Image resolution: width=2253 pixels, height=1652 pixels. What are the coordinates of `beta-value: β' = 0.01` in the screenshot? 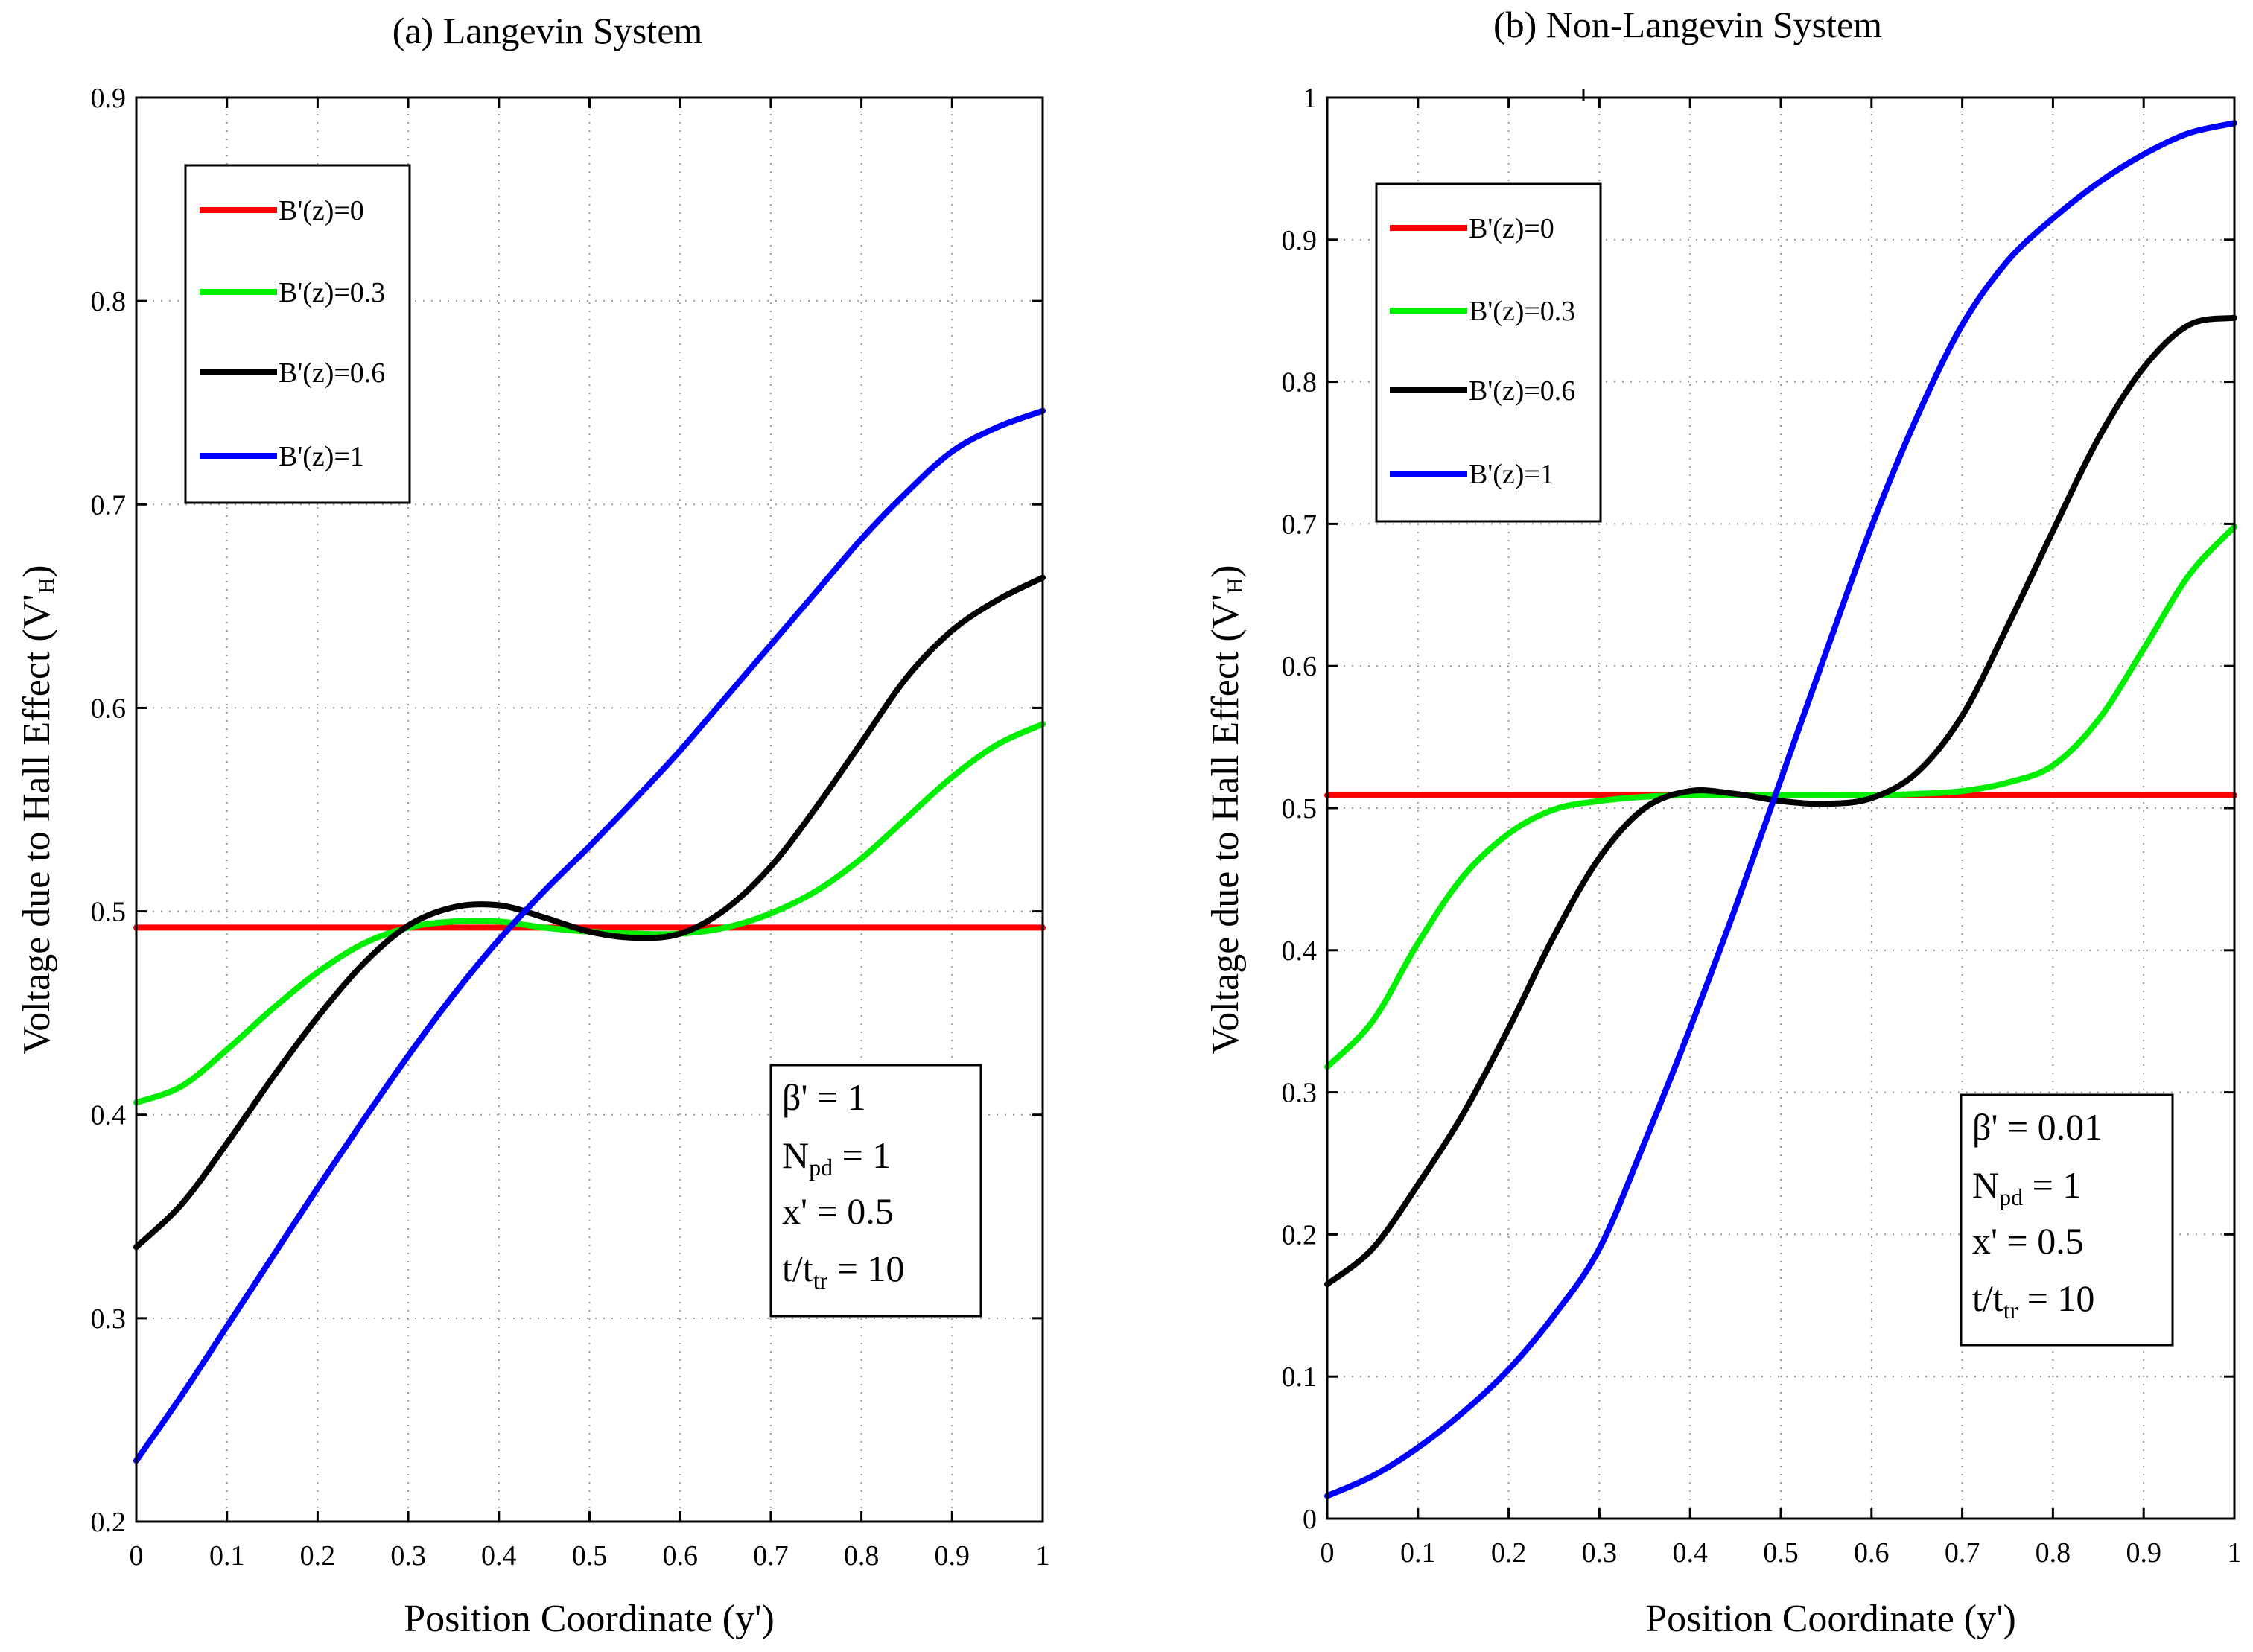 It's located at (2037, 1127).